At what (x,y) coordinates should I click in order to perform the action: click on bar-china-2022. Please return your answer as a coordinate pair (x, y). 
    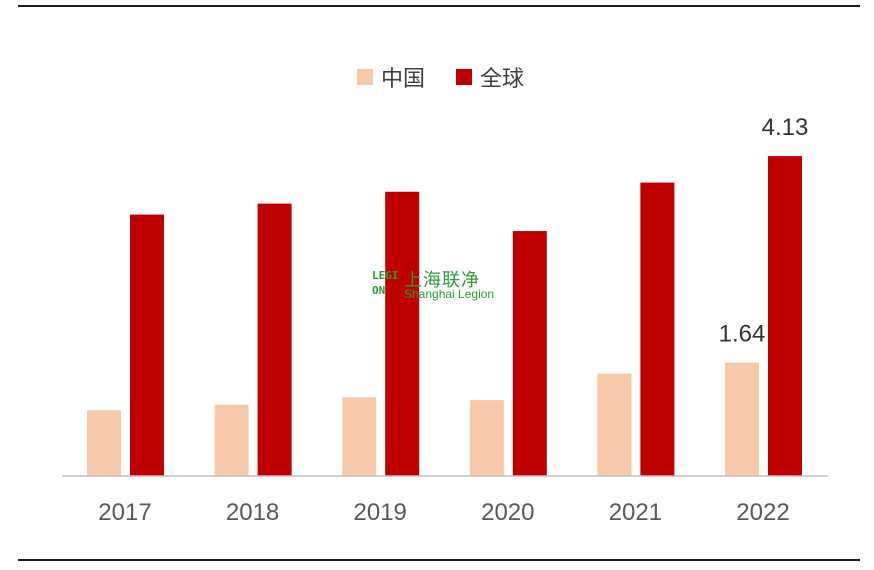
    Looking at the image, I should click on (742, 419).